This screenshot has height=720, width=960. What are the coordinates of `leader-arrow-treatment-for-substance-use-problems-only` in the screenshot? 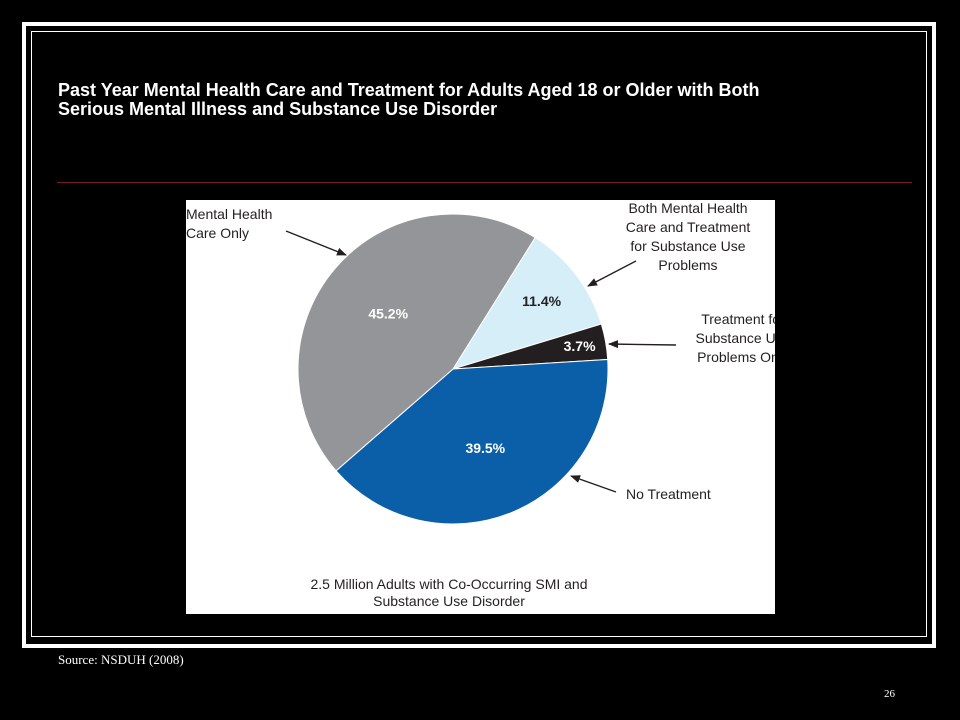 It's located at (642, 344).